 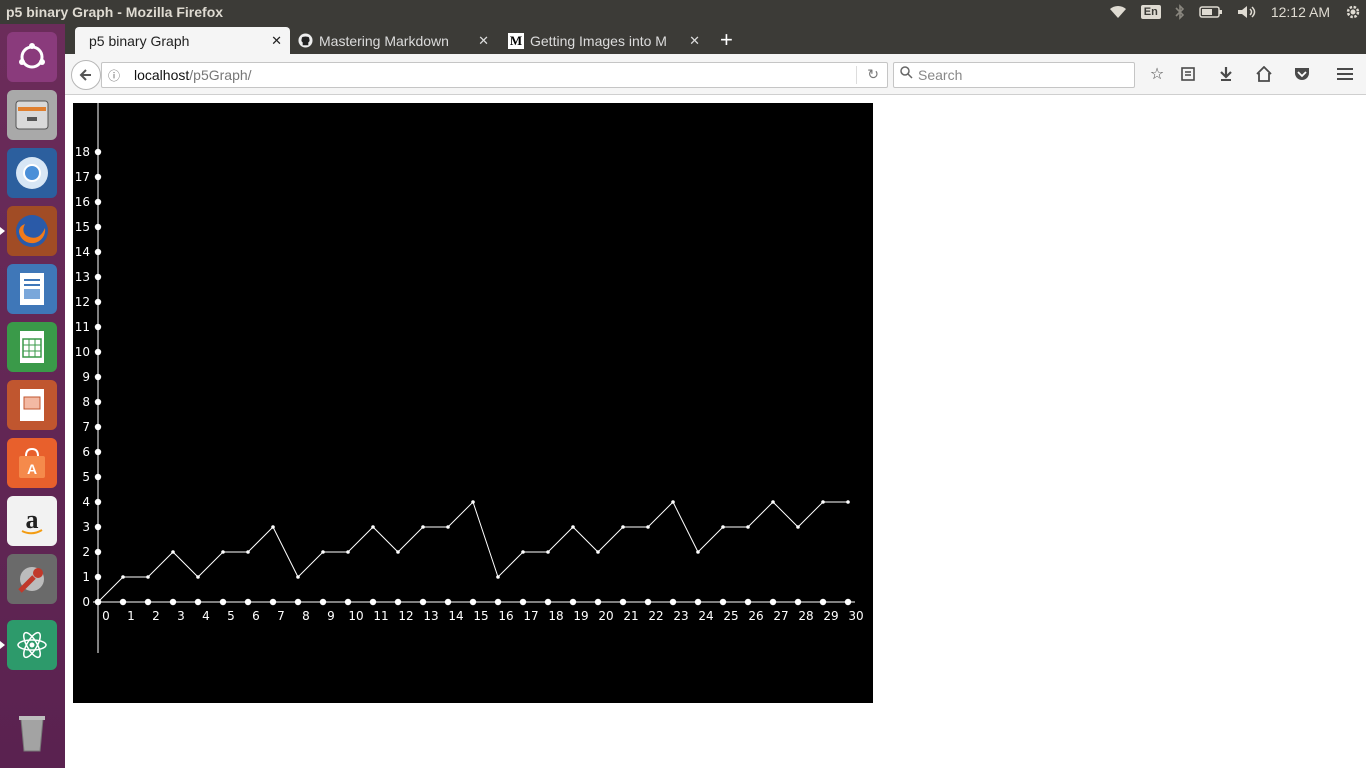 I want to click on keyboard-layout-label: En, so click(x=1150, y=12).